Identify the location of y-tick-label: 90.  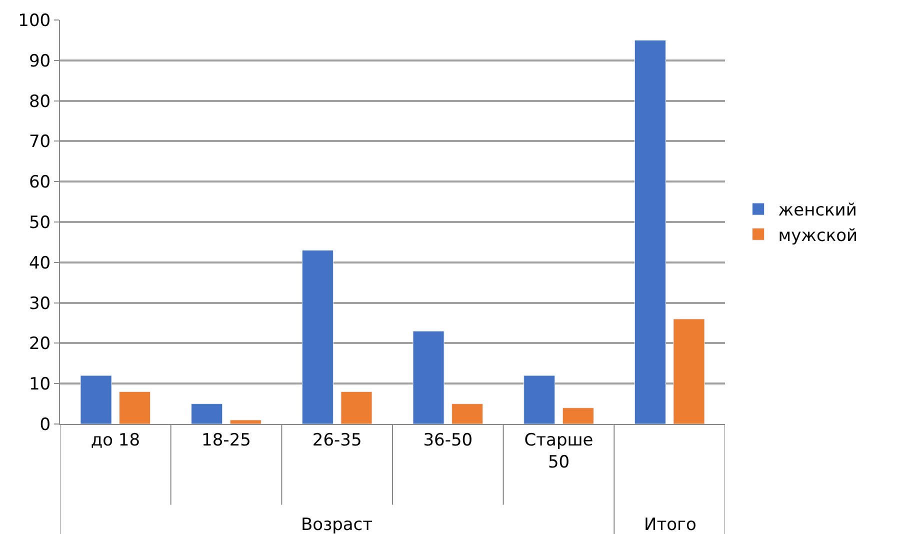
(39, 61).